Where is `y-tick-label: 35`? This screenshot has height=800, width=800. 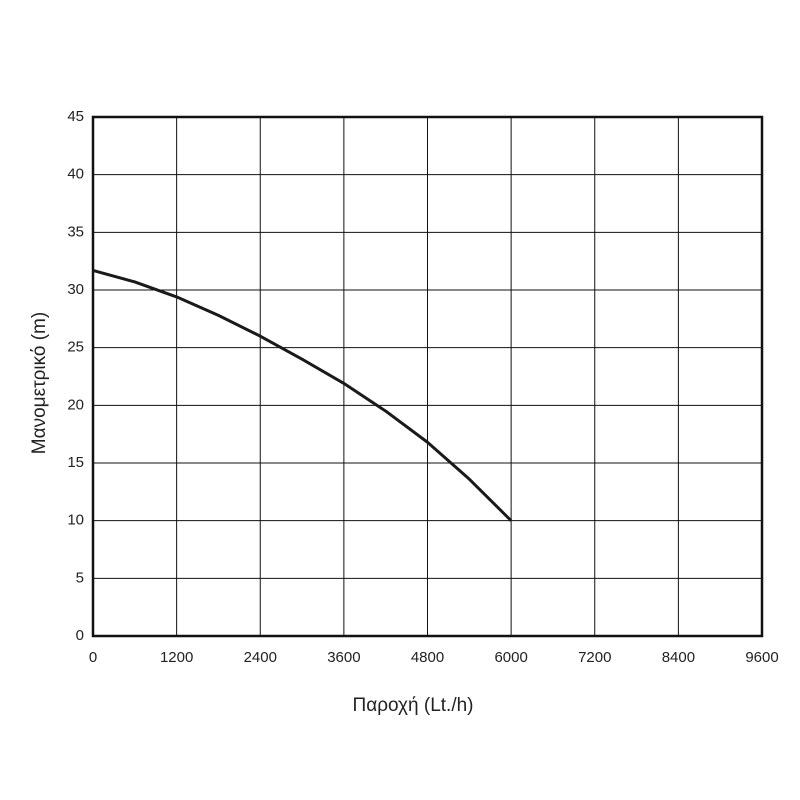
y-tick-label: 35 is located at coordinates (75, 231).